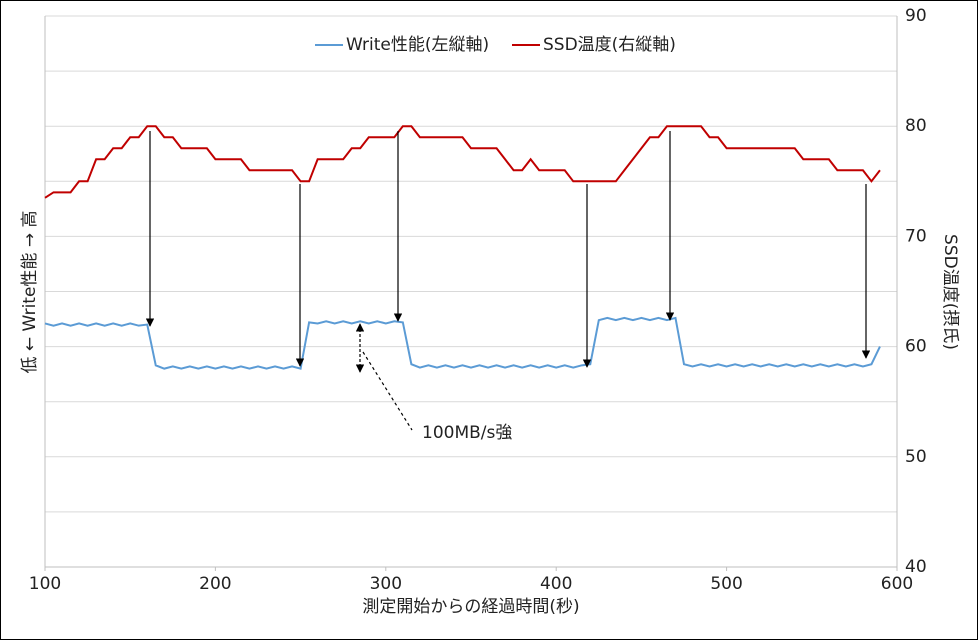 This screenshot has width=978, height=640. I want to click on x-tick-label: 100, so click(45, 584).